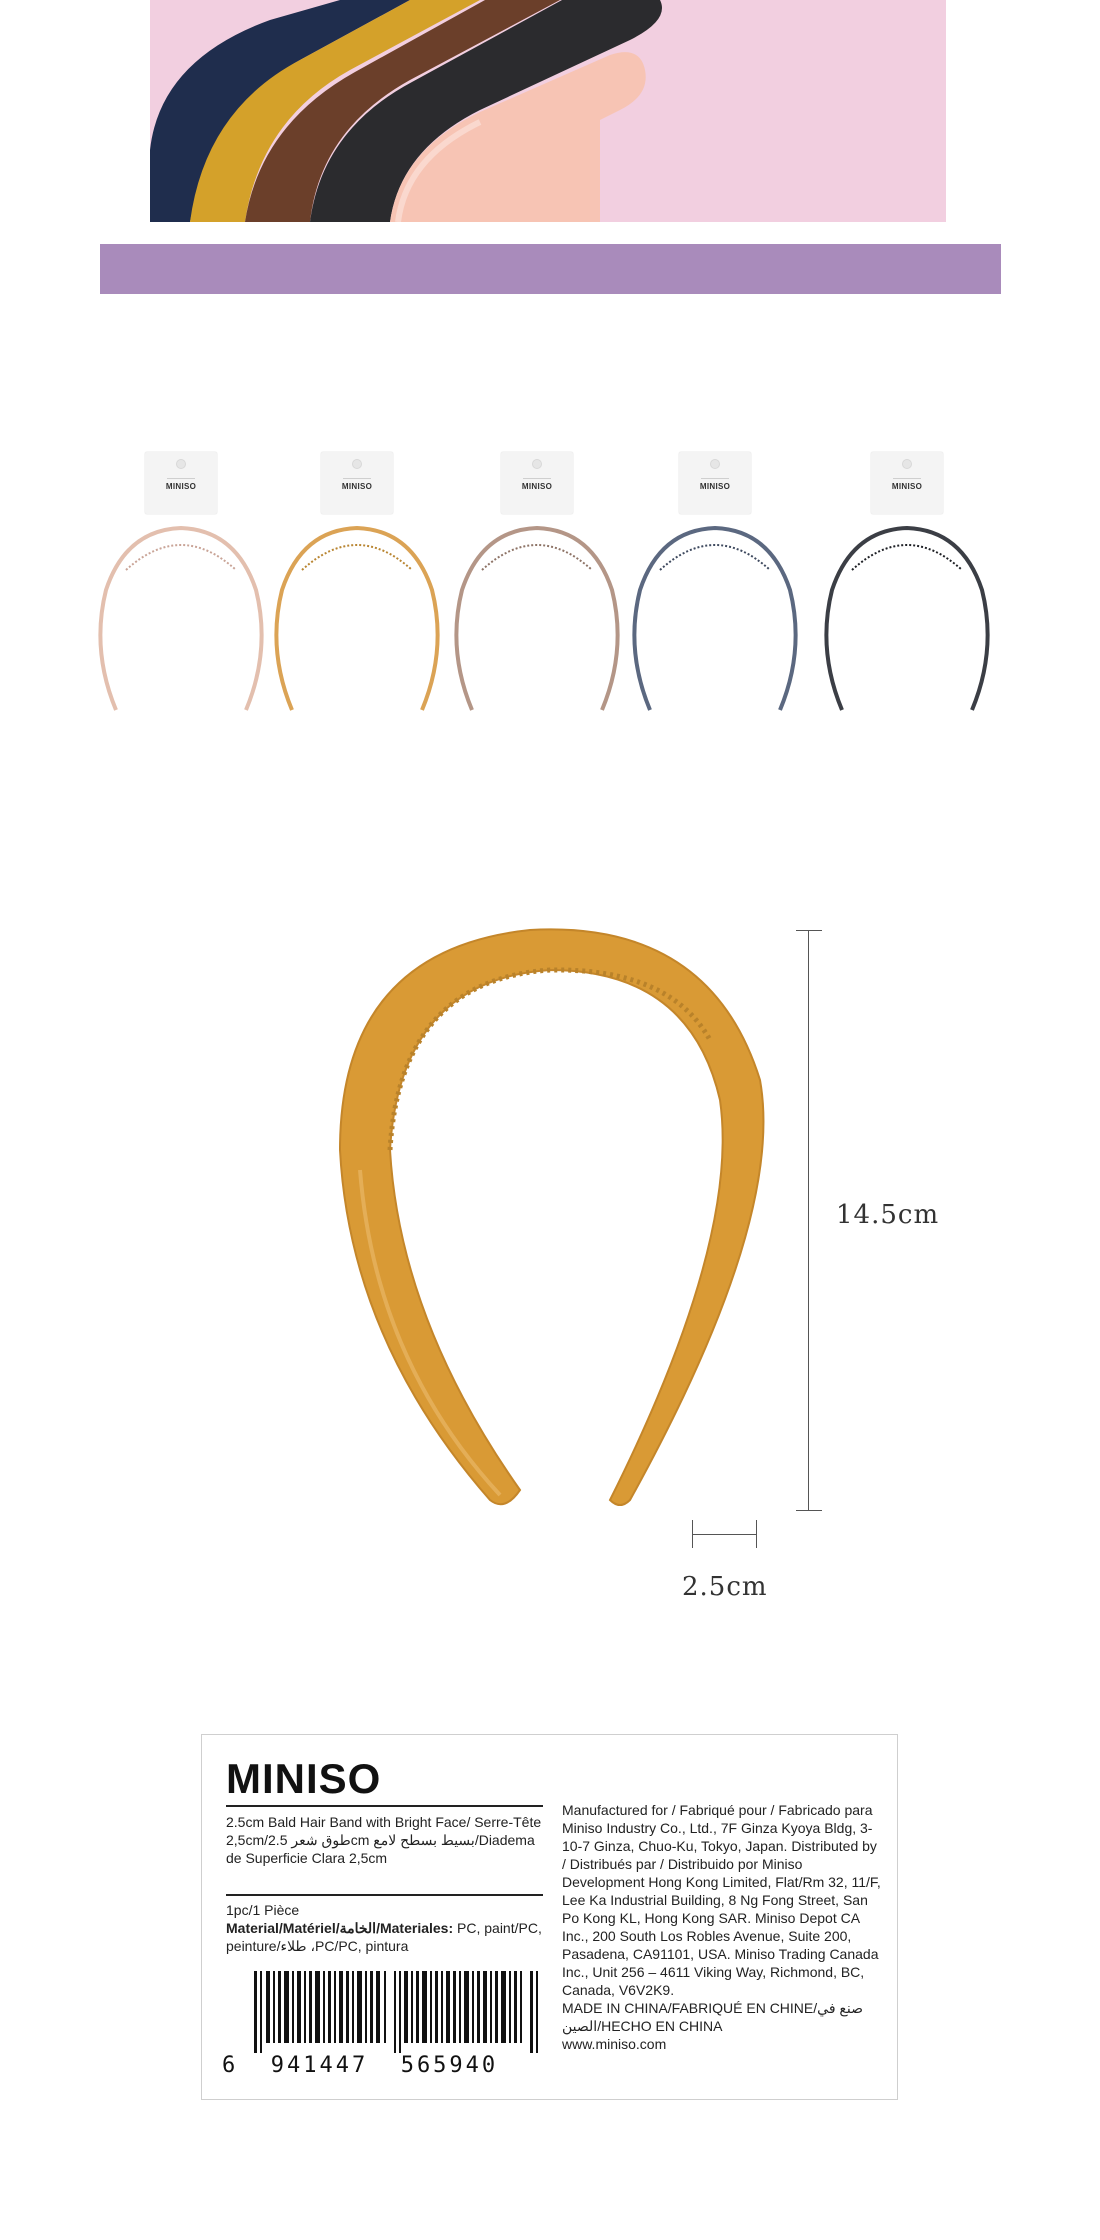 Image resolution: width=1100 pixels, height=2240 pixels. I want to click on variant-black: MINISO, so click(907, 587).